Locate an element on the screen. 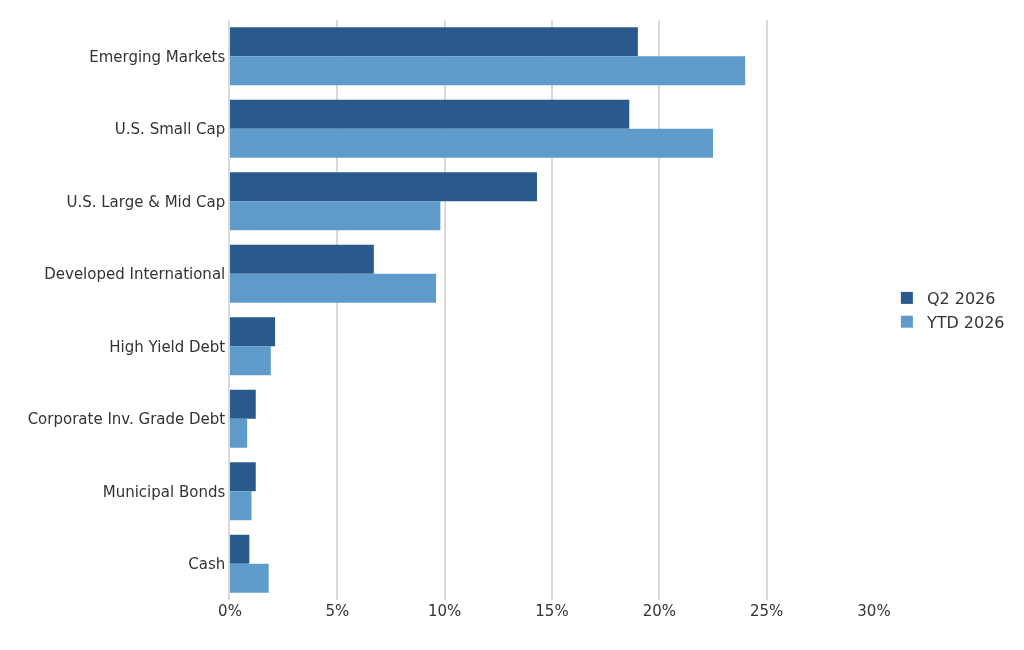 The height and width of the screenshot is (650, 1024). x-tick-label: 15% is located at coordinates (552, 611).